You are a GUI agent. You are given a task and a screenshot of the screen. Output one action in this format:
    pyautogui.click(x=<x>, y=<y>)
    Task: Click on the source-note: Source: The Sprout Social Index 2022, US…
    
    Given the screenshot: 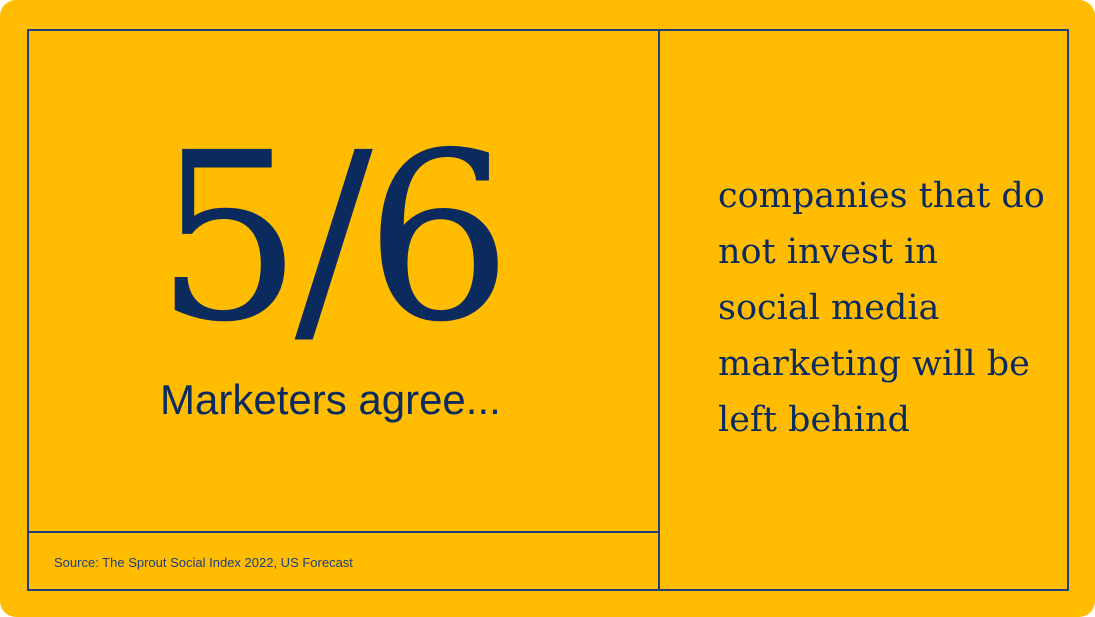 What is the action you would take?
    pyautogui.click(x=203, y=562)
    